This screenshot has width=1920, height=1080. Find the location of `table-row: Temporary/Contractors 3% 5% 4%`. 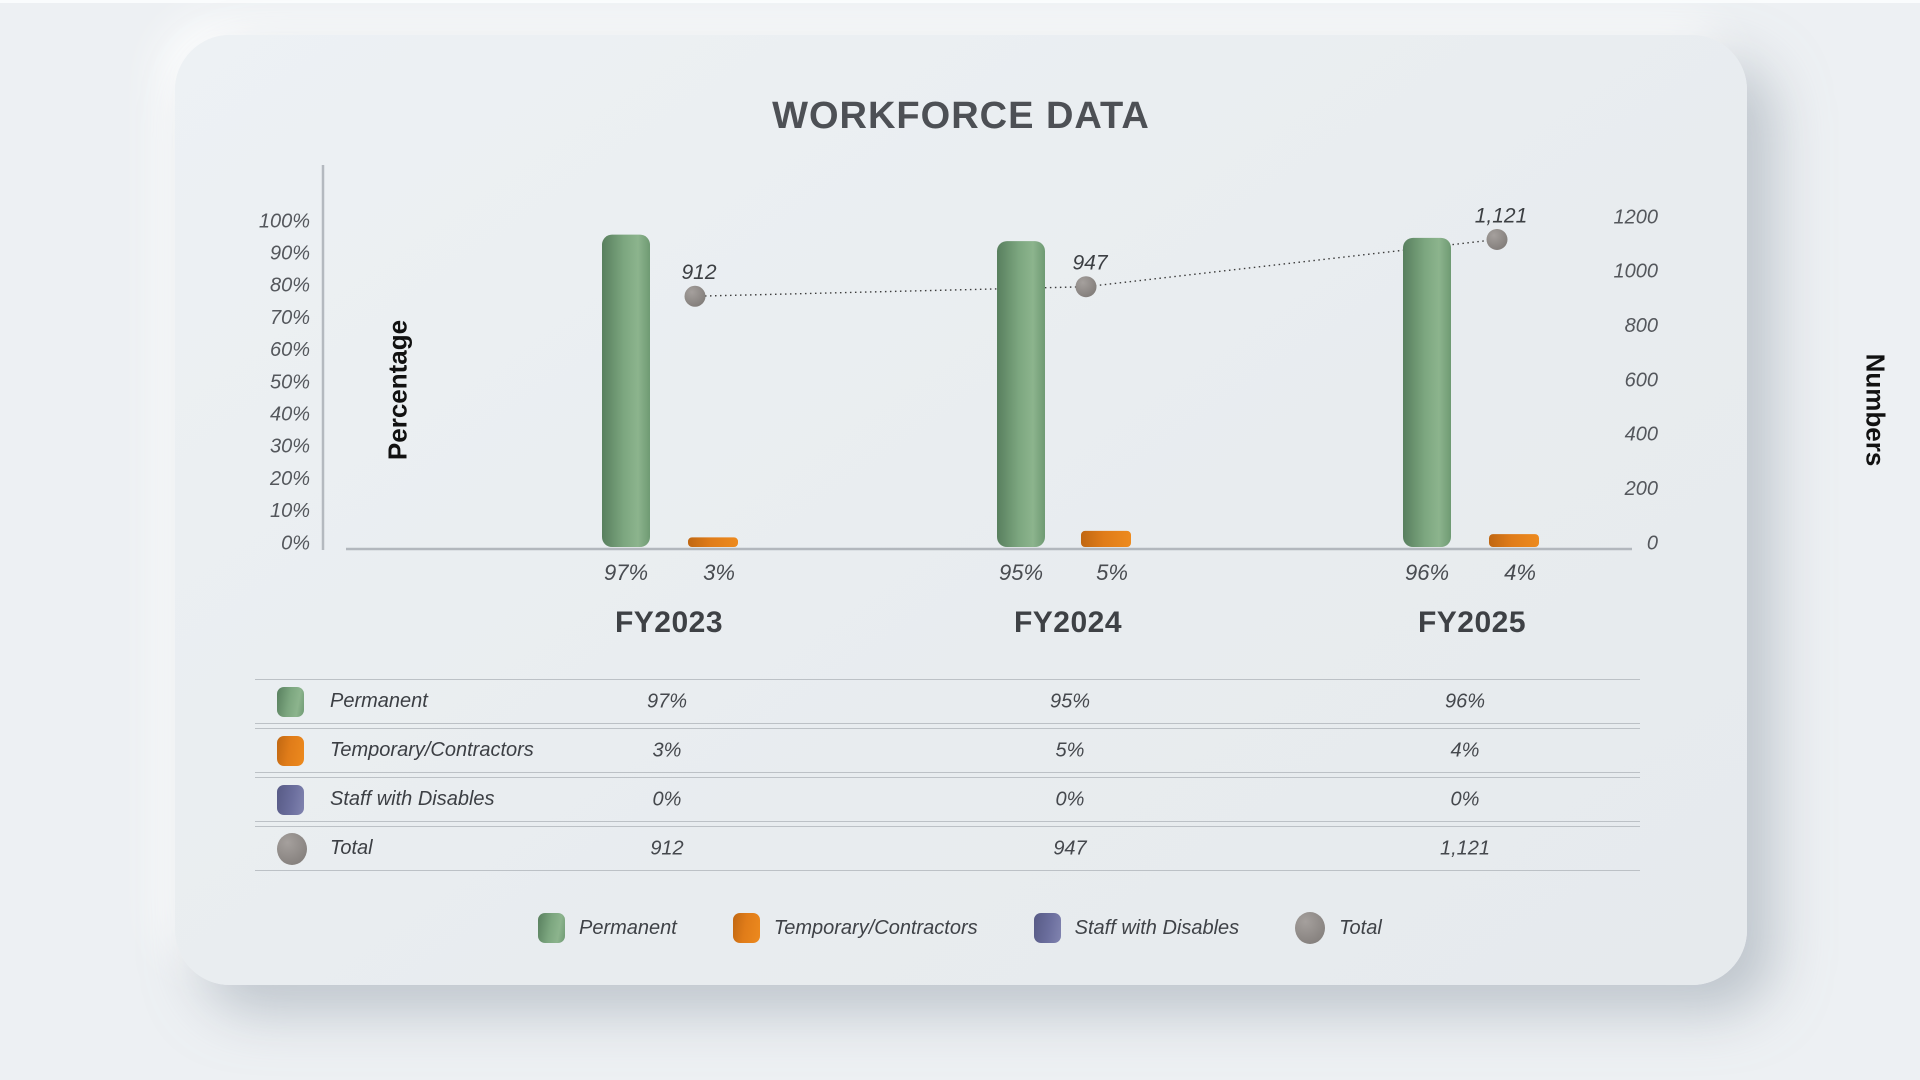

table-row: Temporary/Contractors 3% 5% 4% is located at coordinates (947, 750).